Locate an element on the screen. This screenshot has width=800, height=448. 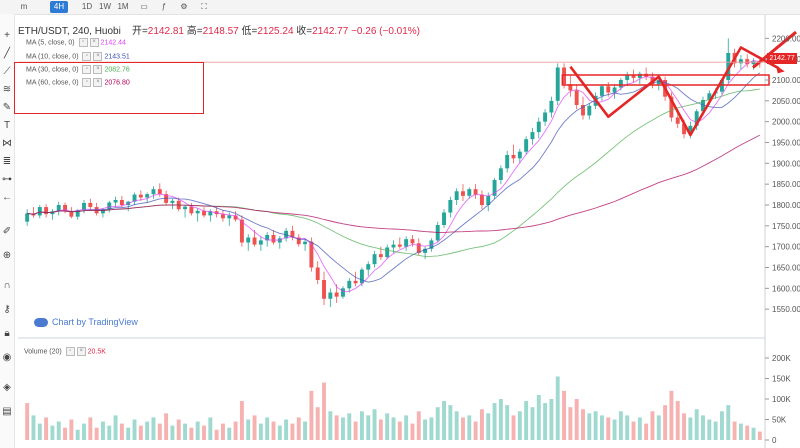
indicator-legend-ma60: MA (60, close, 0) ▫ × 2076.80 is located at coordinates (78, 82).